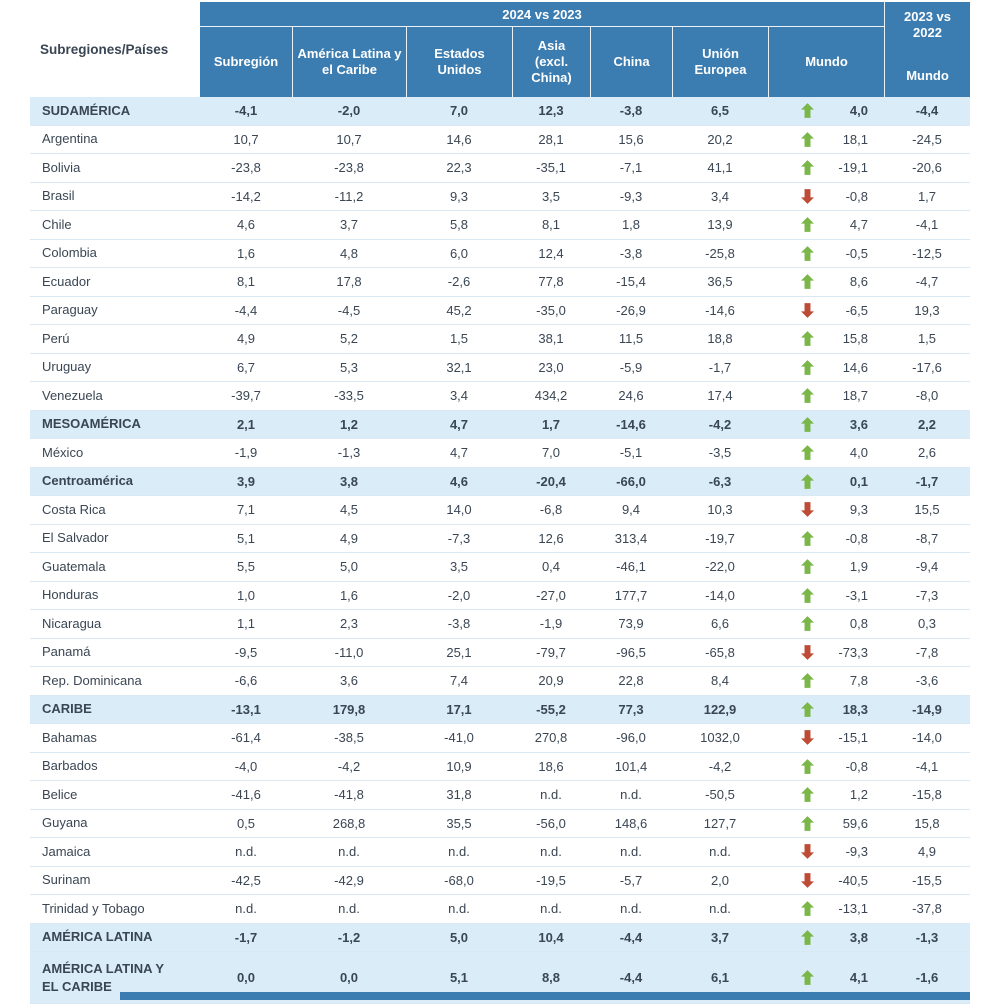  What do you see at coordinates (70, 595) in the screenshot?
I see `row-label: Honduras` at bounding box center [70, 595].